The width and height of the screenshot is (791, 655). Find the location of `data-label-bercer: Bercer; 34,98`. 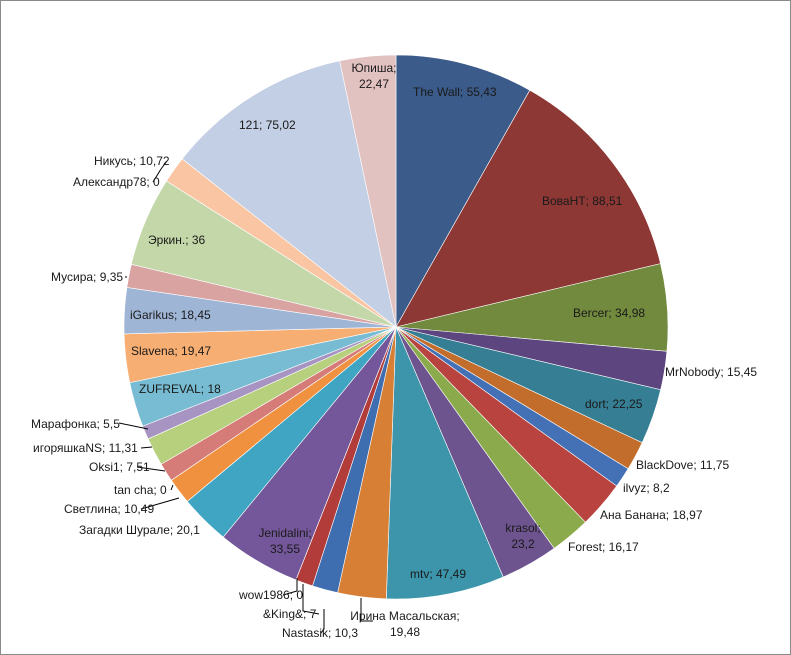

data-label-bercer: Bercer; 34,98 is located at coordinates (609, 313).